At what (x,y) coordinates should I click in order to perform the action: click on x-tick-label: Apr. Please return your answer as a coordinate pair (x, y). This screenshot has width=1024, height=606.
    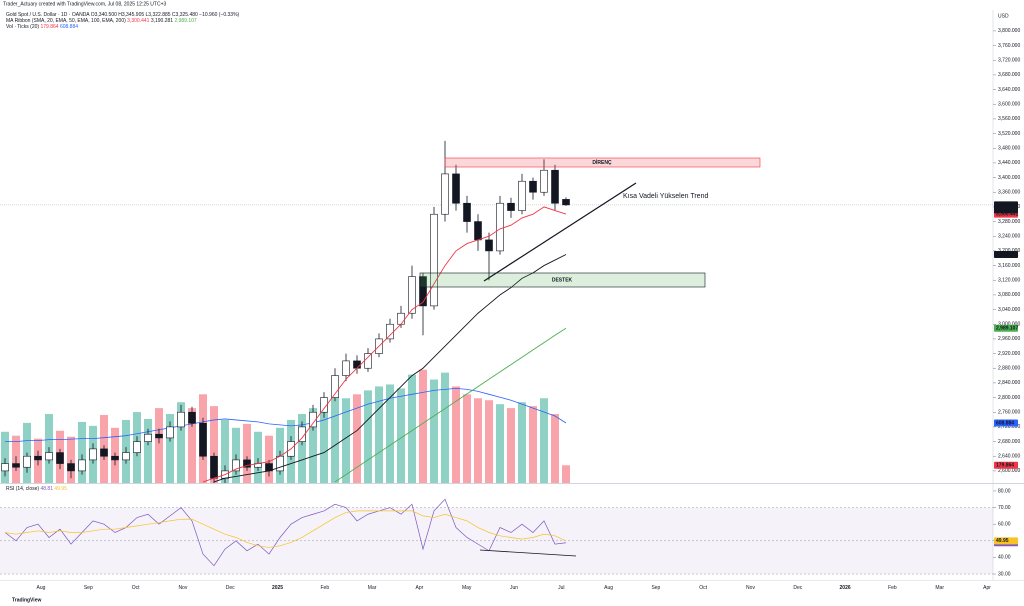
    Looking at the image, I should click on (987, 588).